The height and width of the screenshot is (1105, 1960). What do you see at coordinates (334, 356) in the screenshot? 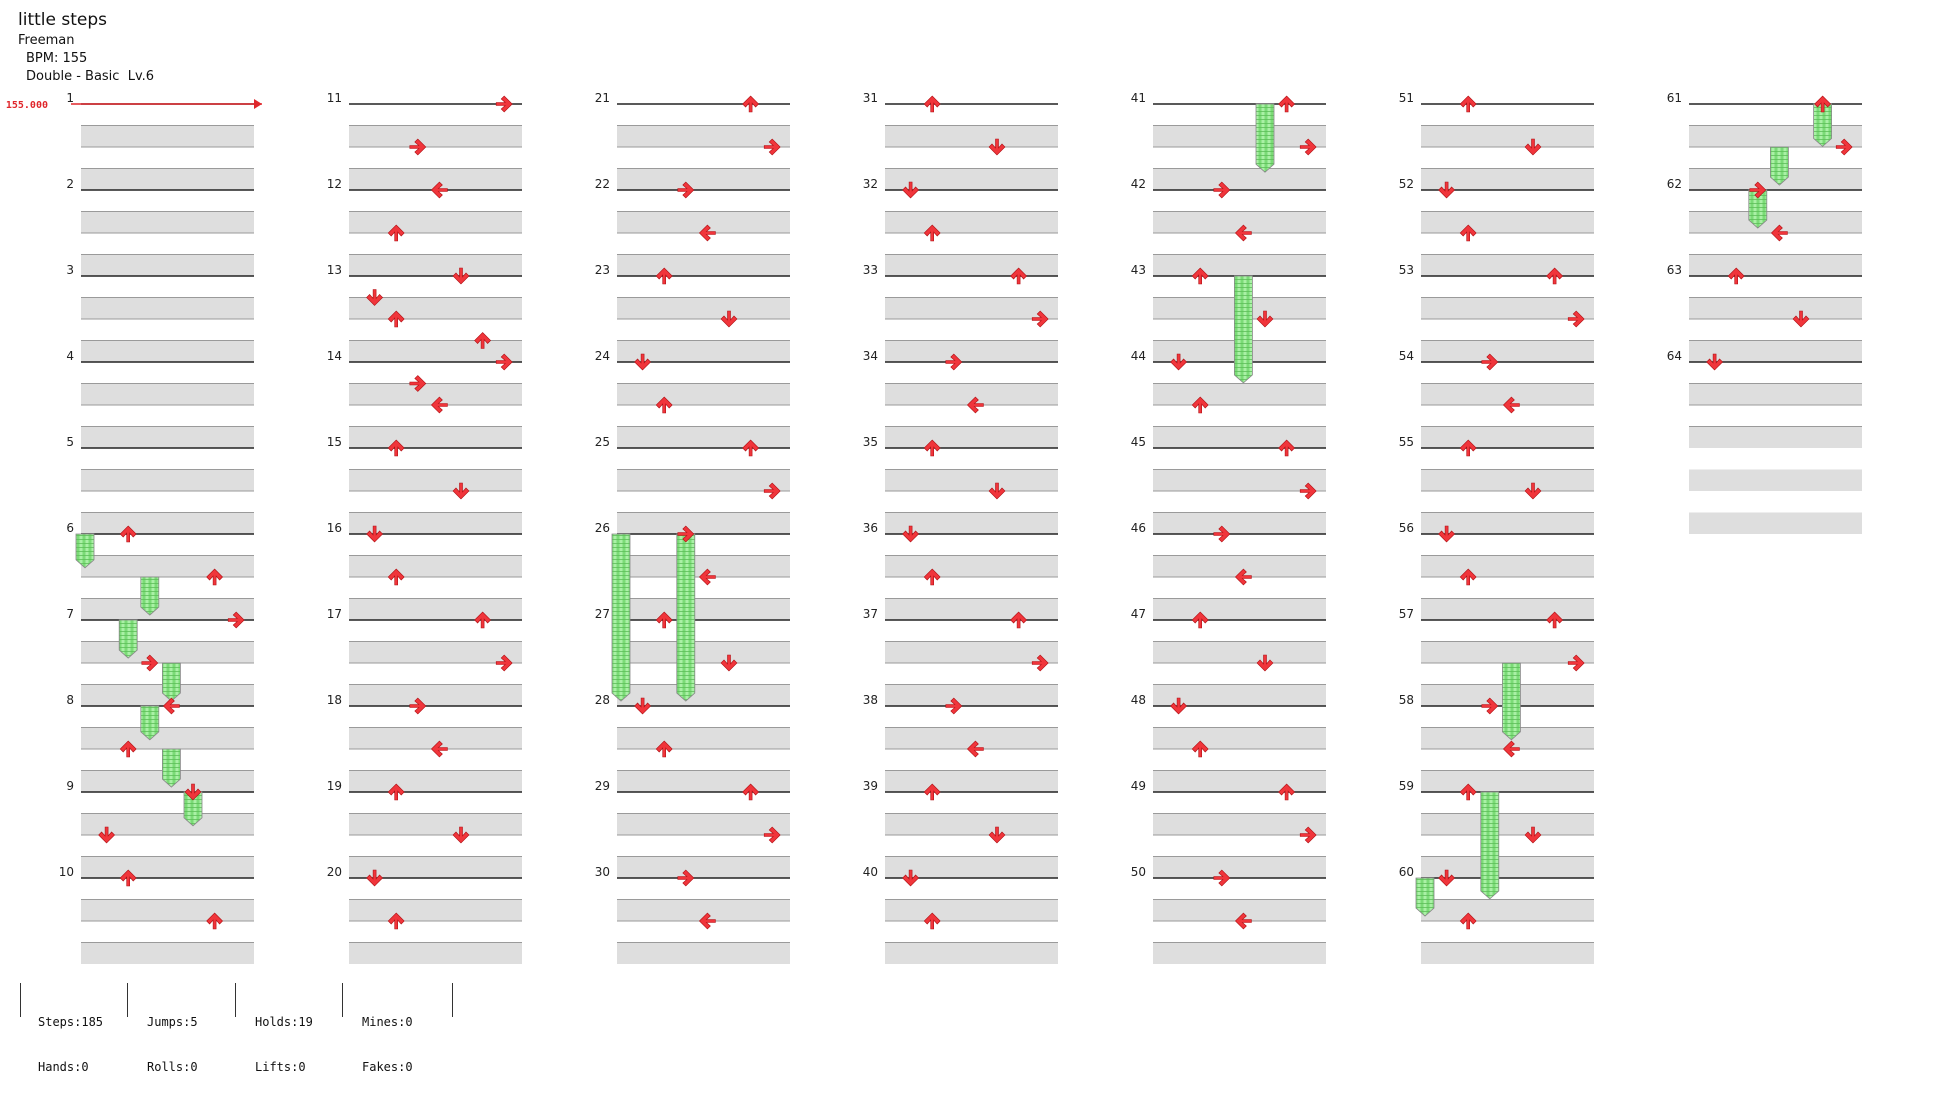
I see `measure-number: 14` at bounding box center [334, 356].